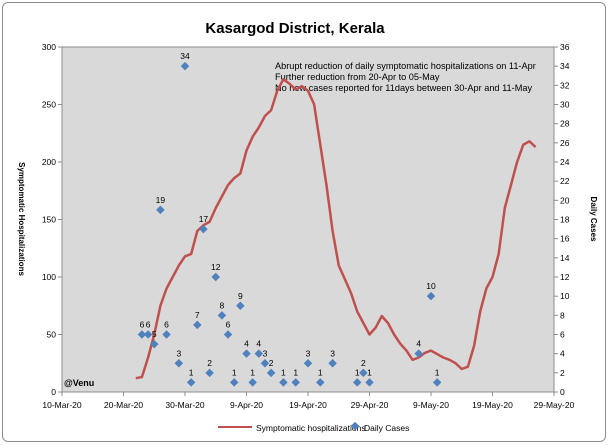  I want to click on daily-cases-data-label: 12, so click(216, 267).